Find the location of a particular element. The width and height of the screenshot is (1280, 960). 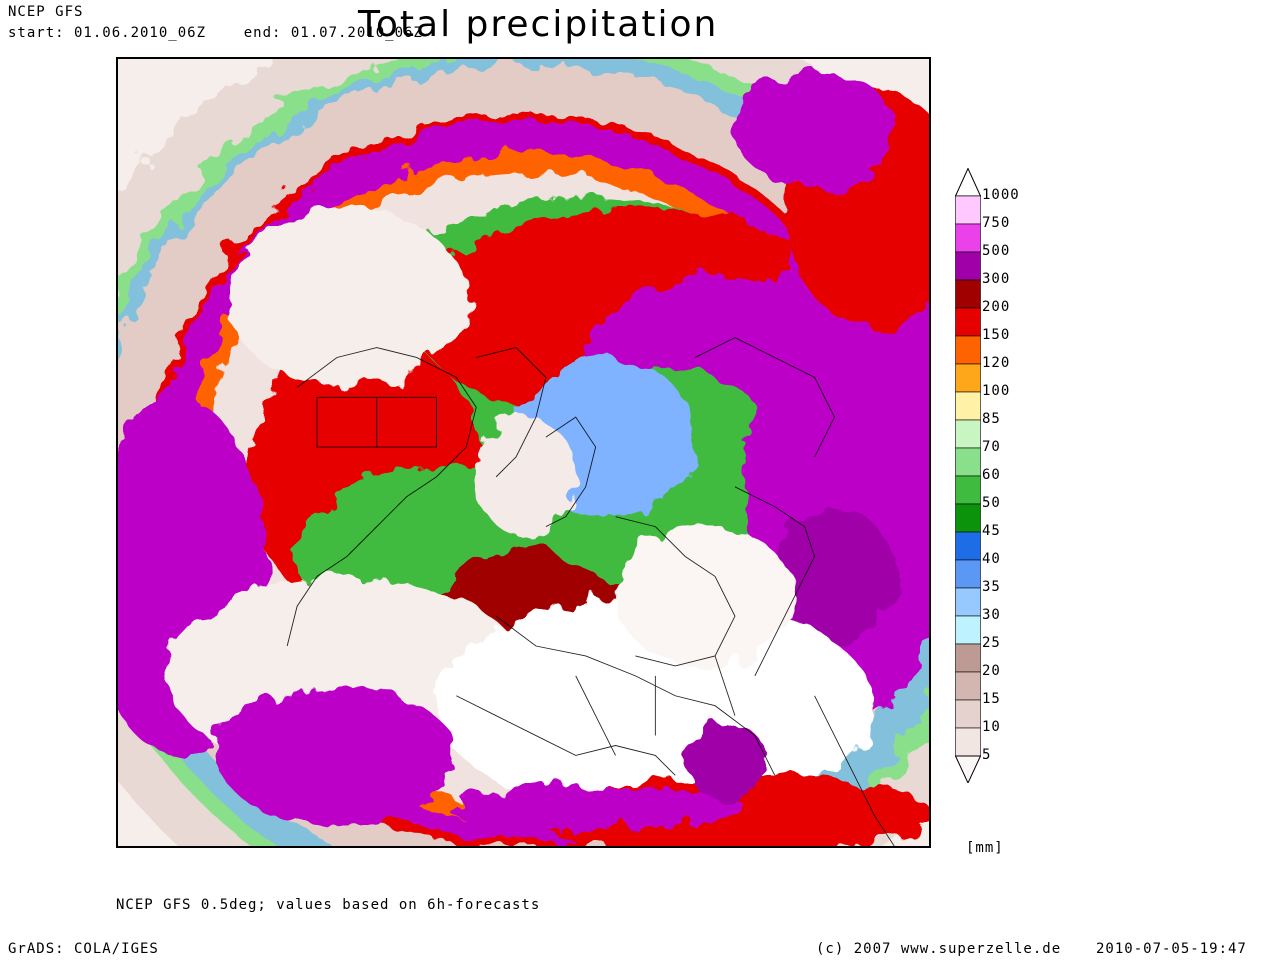

colorbar-level-label: 500 is located at coordinates (996, 251).